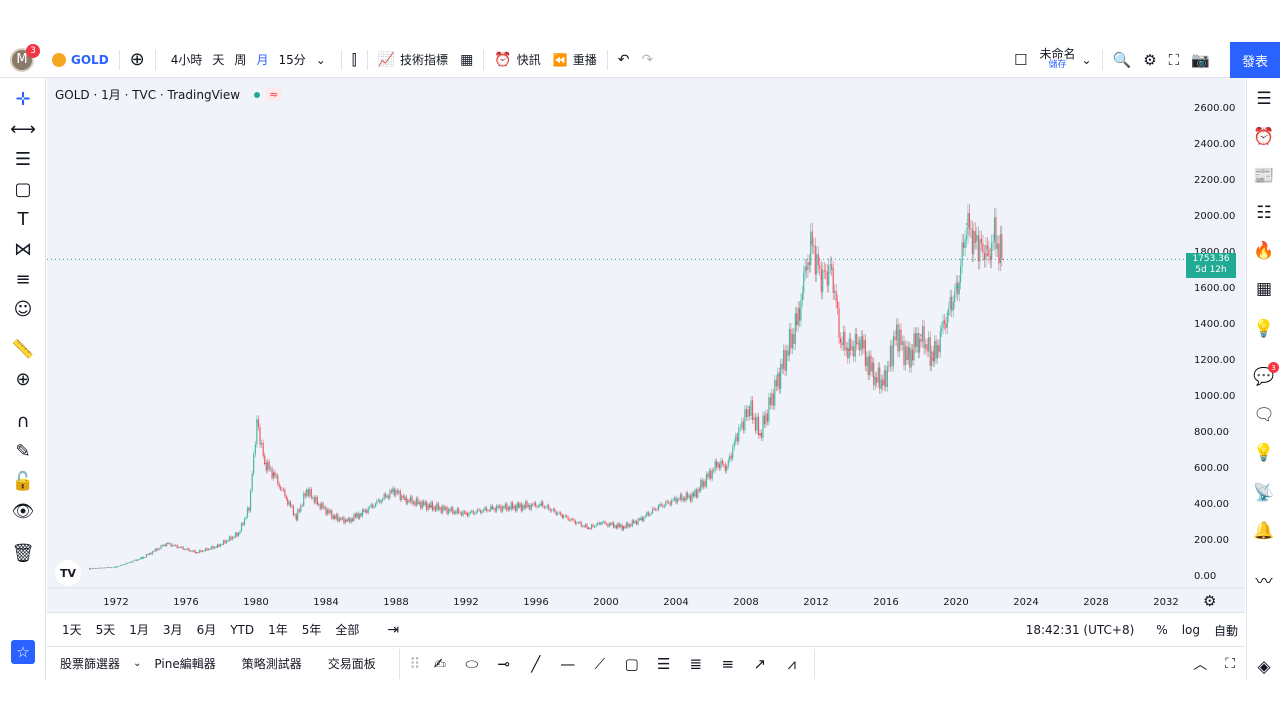 The image size is (1280, 720). What do you see at coordinates (23, 511) in the screenshot?
I see `eye-icon: 👁` at bounding box center [23, 511].